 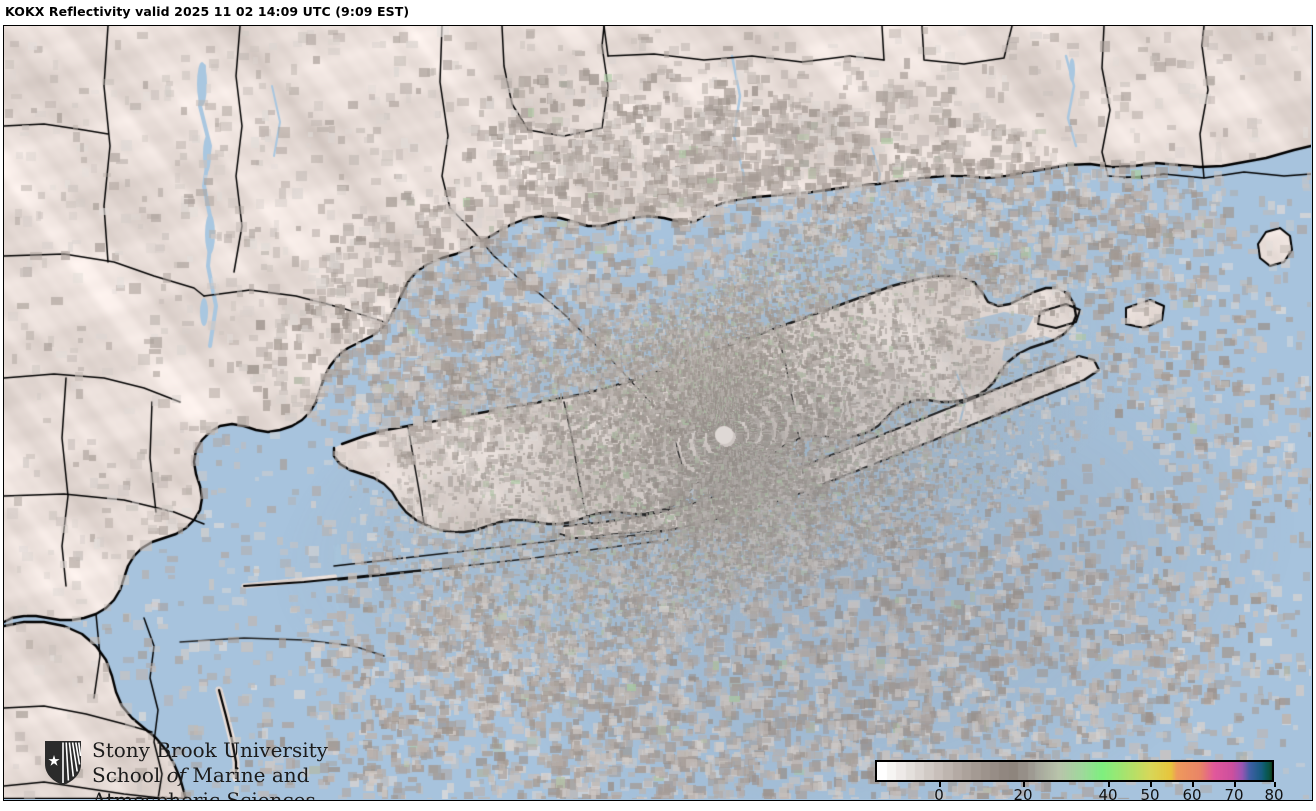 What do you see at coordinates (1023, 793) in the screenshot?
I see `colorbar-tick-label-20: 20` at bounding box center [1023, 793].